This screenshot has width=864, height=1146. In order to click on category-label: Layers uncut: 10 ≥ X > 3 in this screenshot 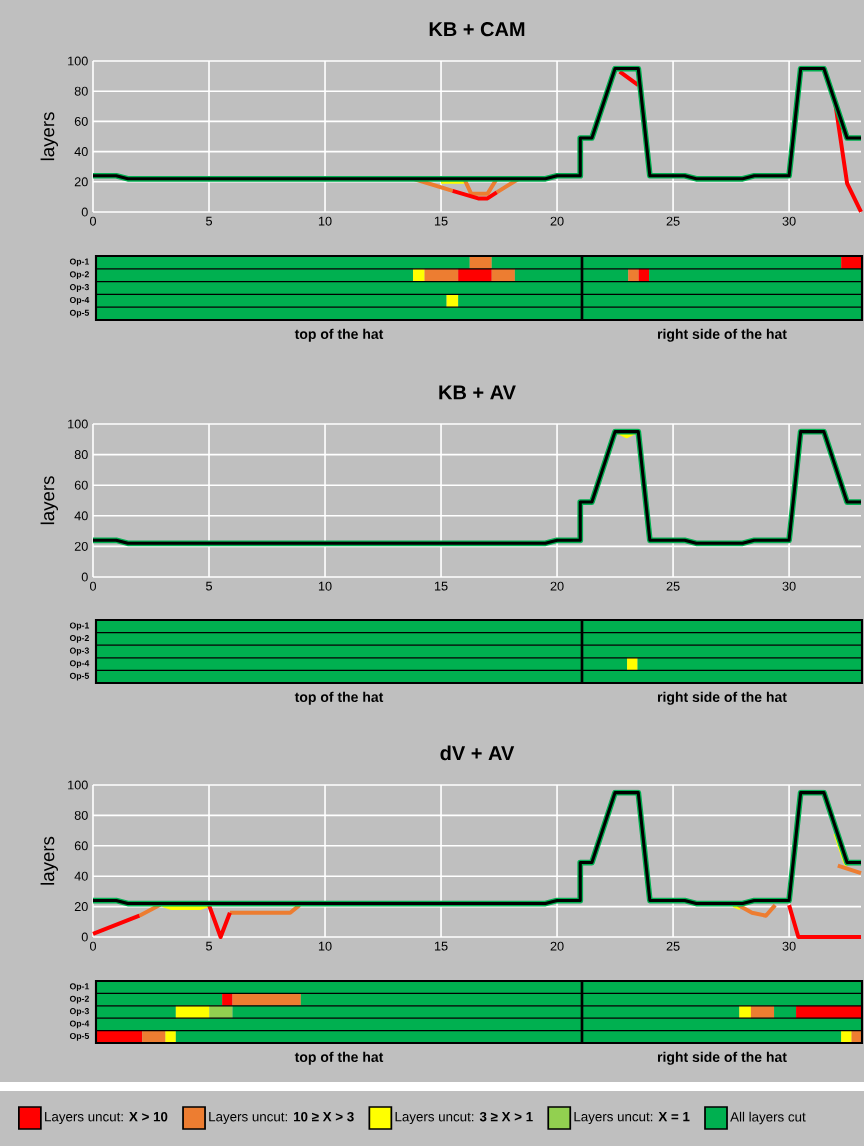, I will do `click(281, 1118)`.